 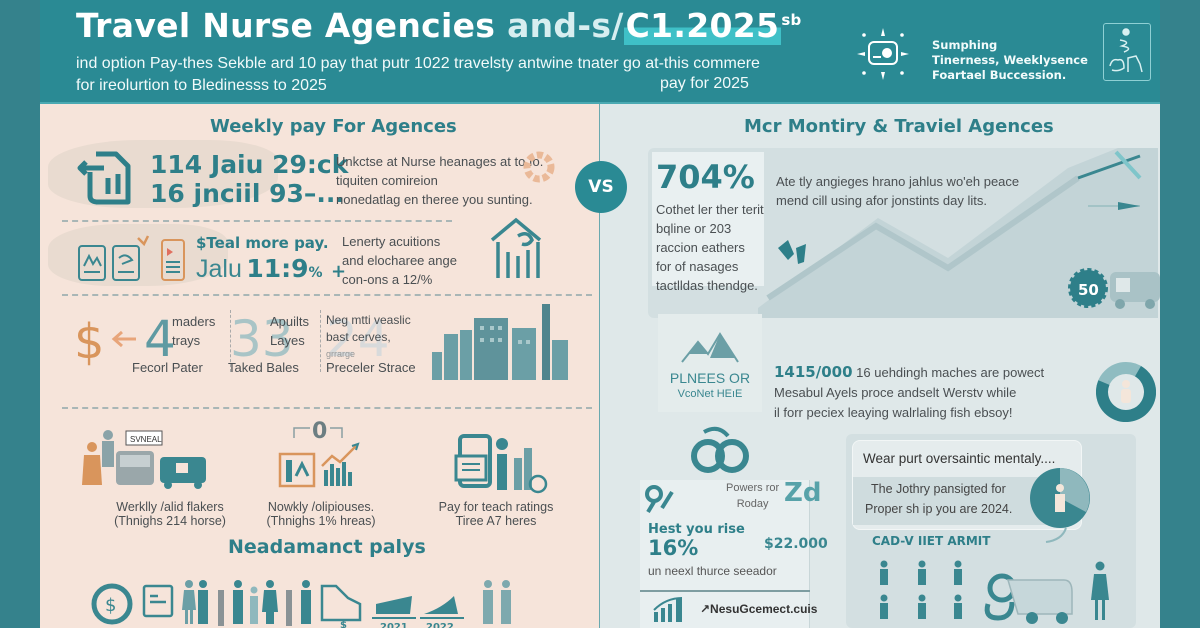 What do you see at coordinates (327, 547) in the screenshot?
I see `bottom-section-title: Neadamanct palys` at bounding box center [327, 547].